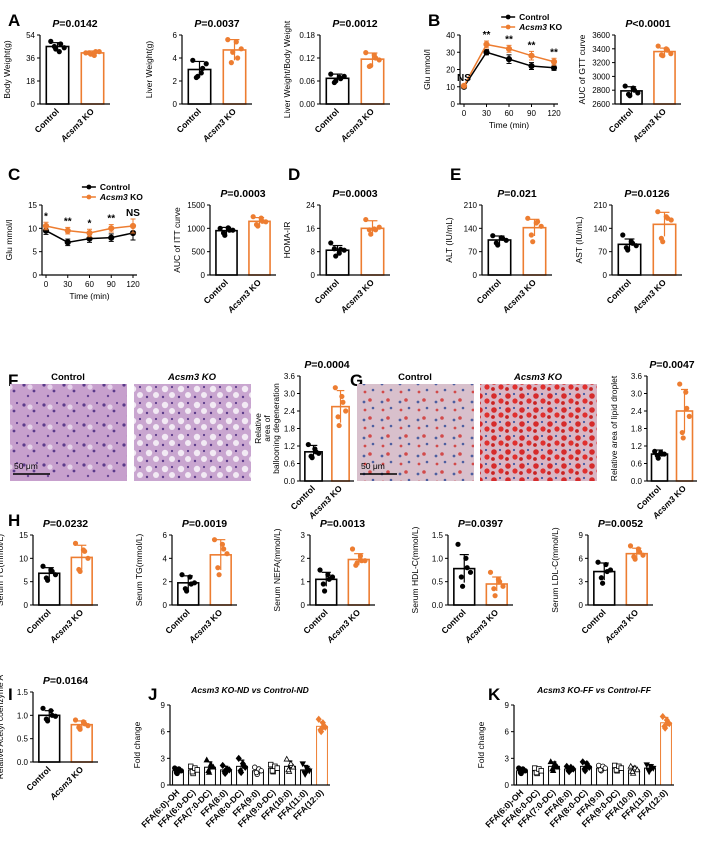  Describe the element at coordinates (111, 284) in the screenshot. I see `x-tick-label: 90` at that location.